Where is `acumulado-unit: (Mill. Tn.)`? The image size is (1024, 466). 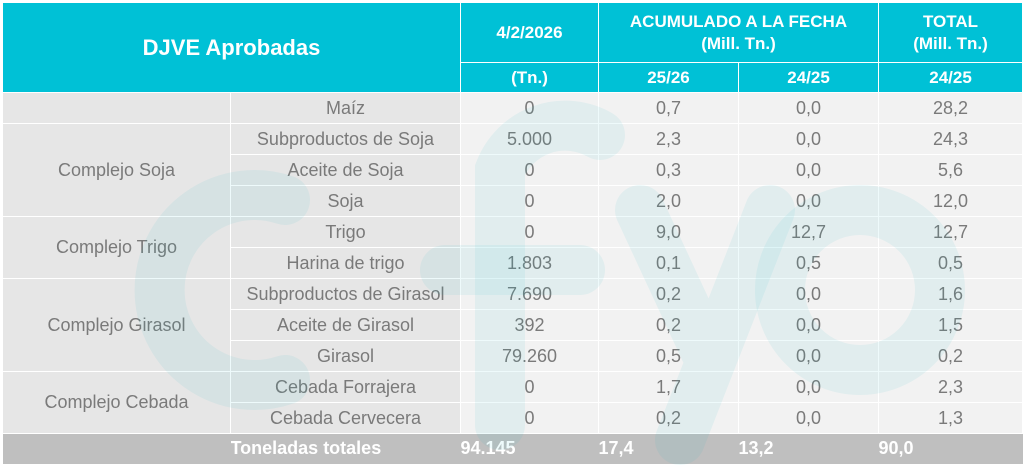
acumulado-unit: (Mill. Tn.) is located at coordinates (738, 43).